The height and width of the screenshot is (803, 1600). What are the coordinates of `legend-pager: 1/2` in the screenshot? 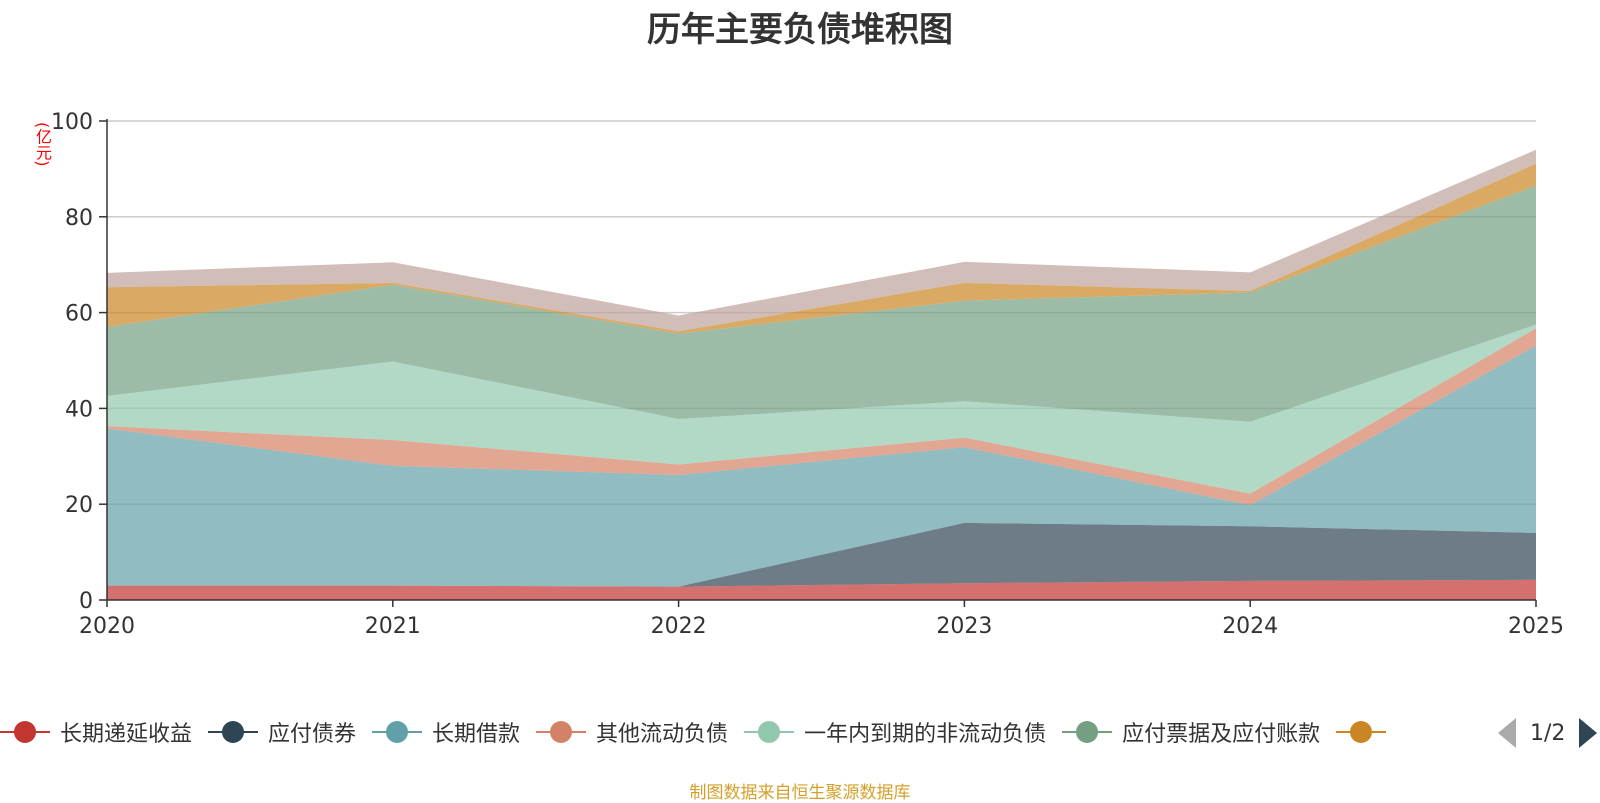 It's located at (1548, 733).